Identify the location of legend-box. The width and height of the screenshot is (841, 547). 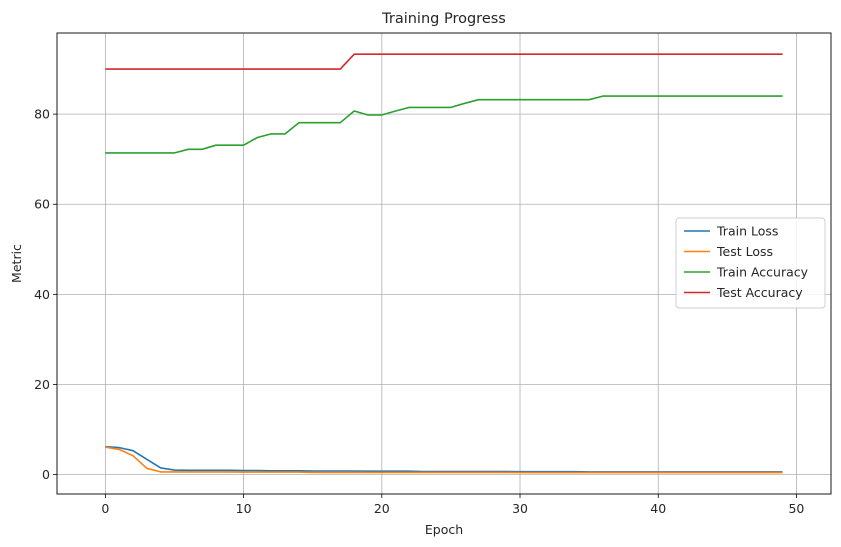
(750, 263).